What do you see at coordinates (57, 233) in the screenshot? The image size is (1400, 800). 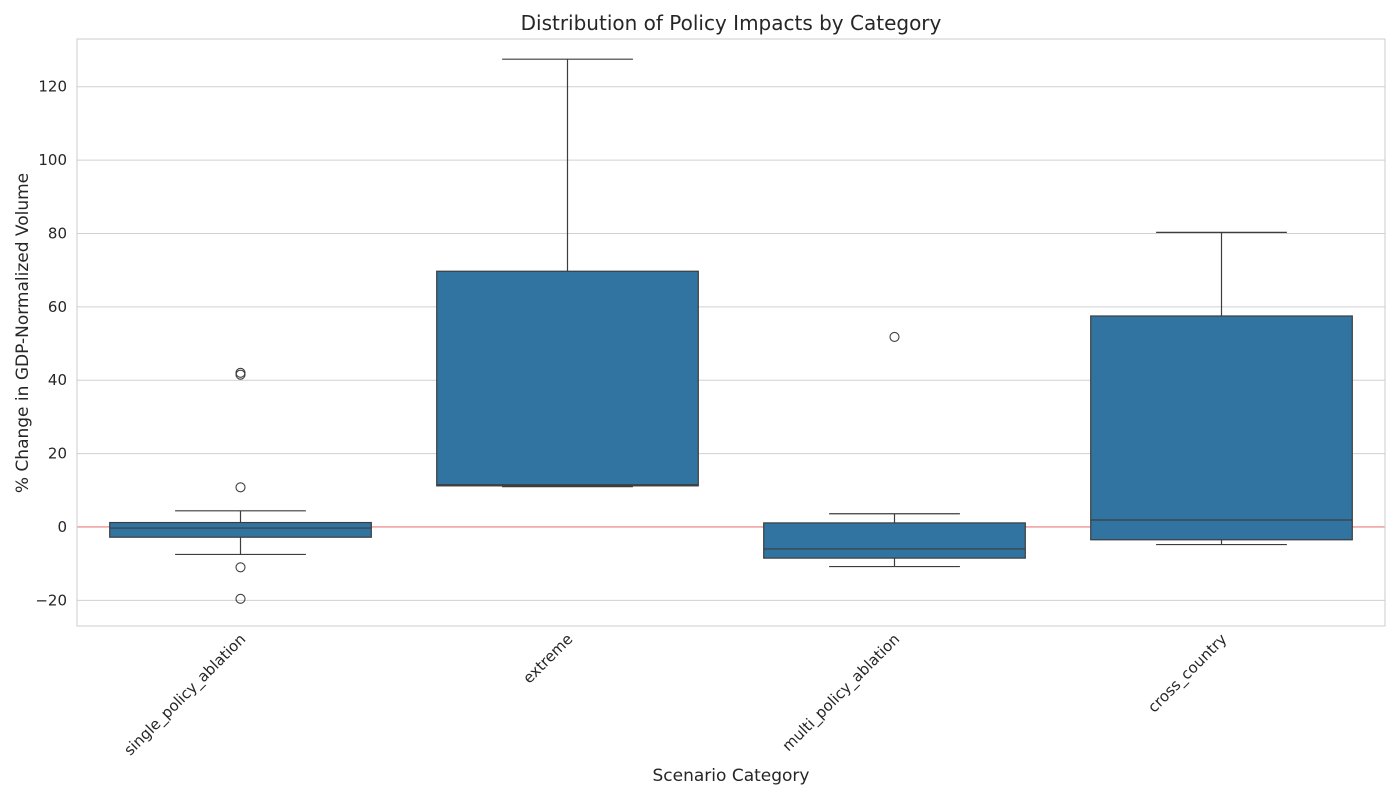 I see `y-tick-label: 80` at bounding box center [57, 233].